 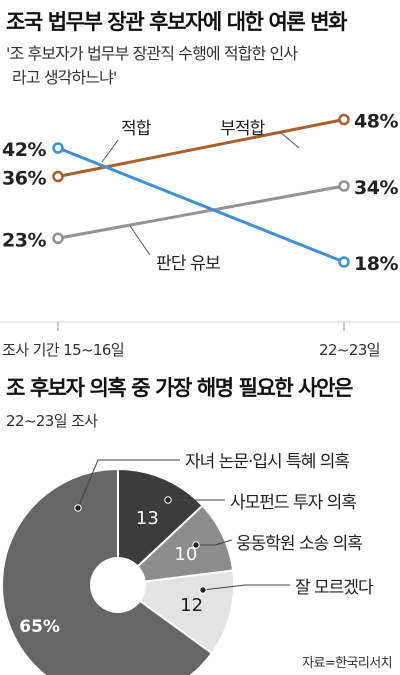 I want to click on slice-value-label: 65%, so click(x=39, y=627).